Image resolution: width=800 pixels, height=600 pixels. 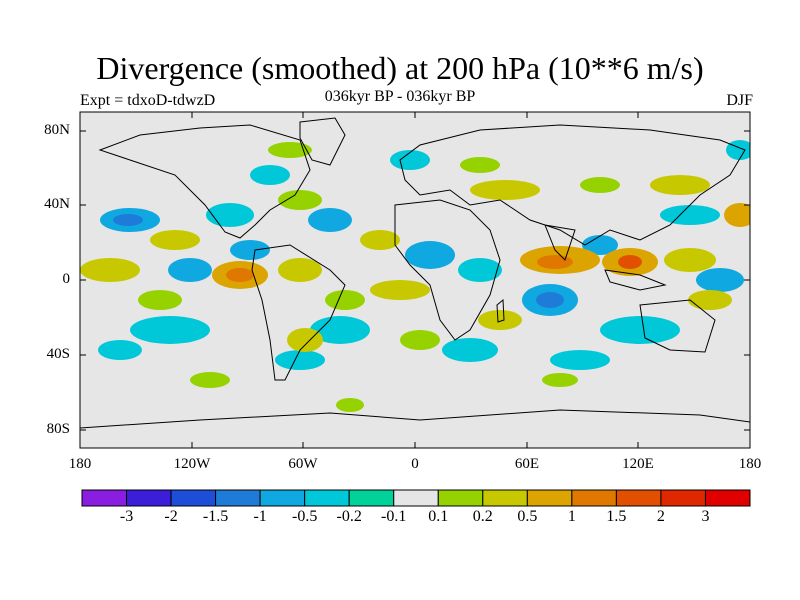 I want to click on colorbar-label: 0.5, so click(x=527, y=516).